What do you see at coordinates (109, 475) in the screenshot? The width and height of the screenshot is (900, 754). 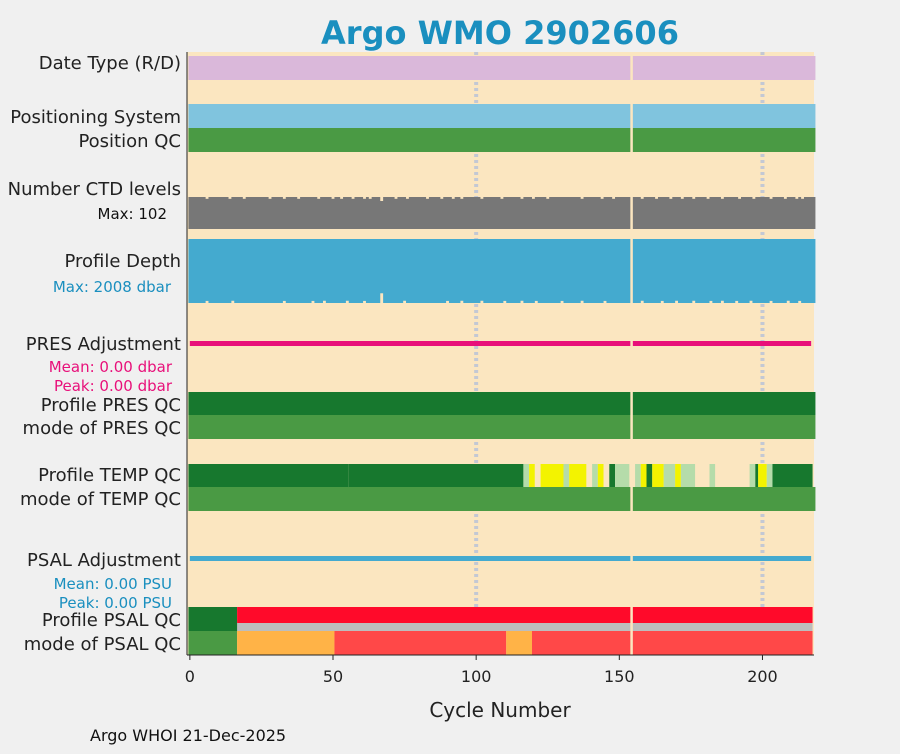 I see `label-profile-temp-qc: Profile TEMP QC` at bounding box center [109, 475].